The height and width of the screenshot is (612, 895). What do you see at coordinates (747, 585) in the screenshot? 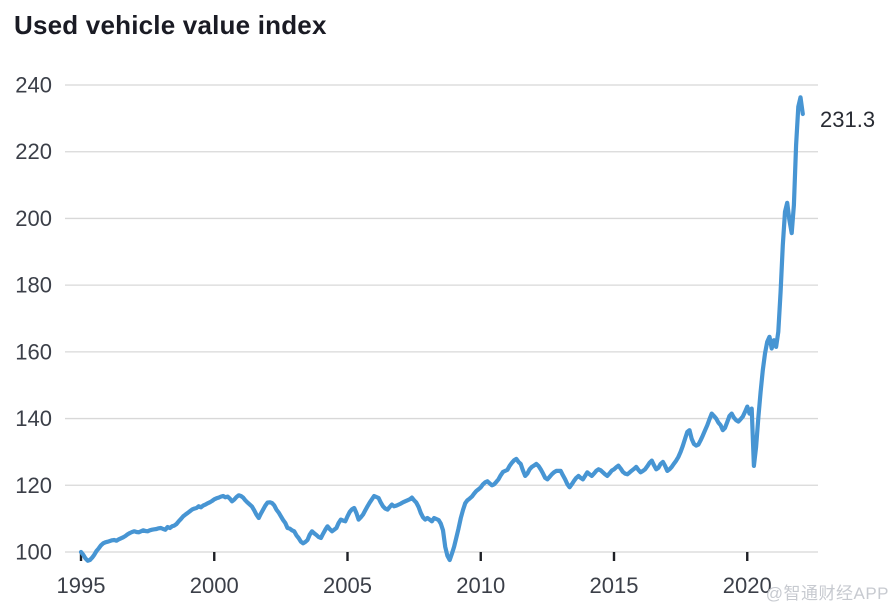
I see `x-axis-label-2020: 2020` at bounding box center [747, 585].